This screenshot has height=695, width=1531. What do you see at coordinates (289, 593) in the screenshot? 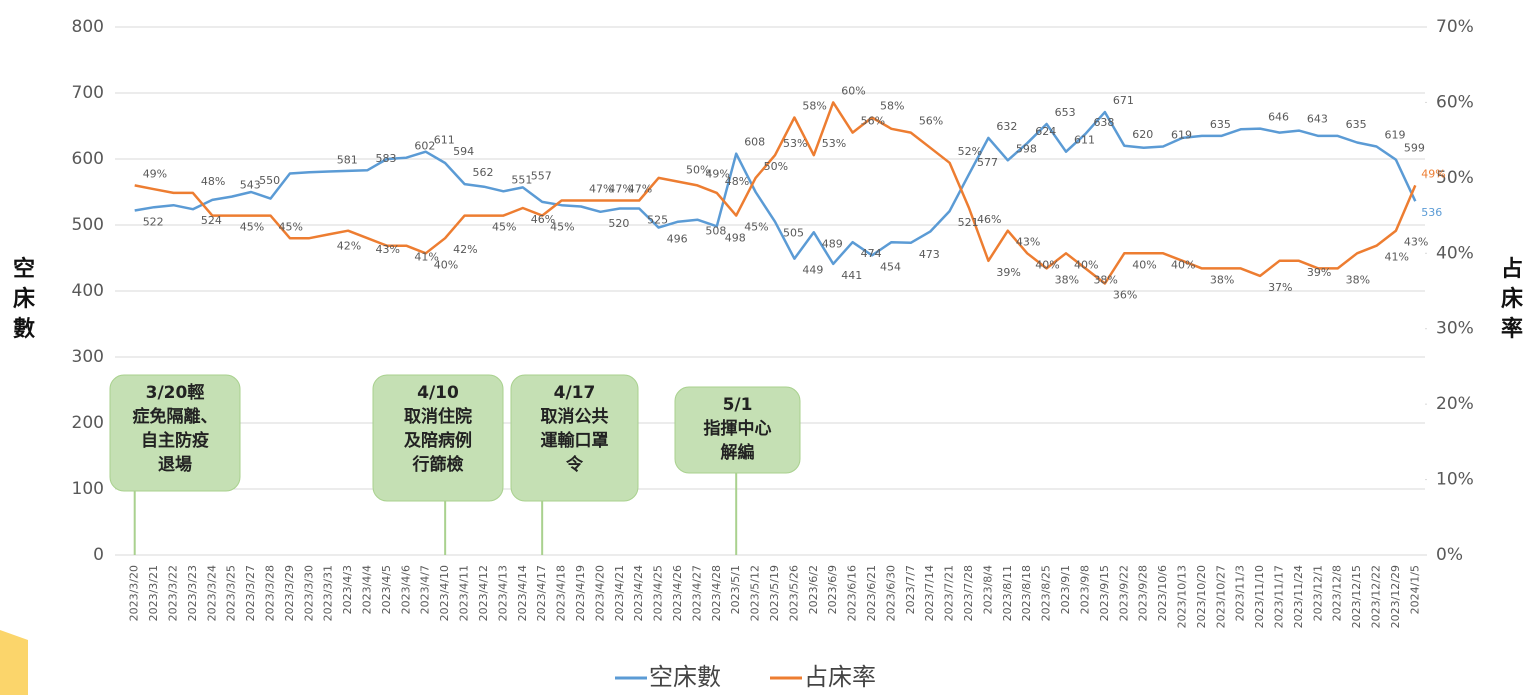
I see `x-tick-label: 2023/3/29` at bounding box center [289, 593].